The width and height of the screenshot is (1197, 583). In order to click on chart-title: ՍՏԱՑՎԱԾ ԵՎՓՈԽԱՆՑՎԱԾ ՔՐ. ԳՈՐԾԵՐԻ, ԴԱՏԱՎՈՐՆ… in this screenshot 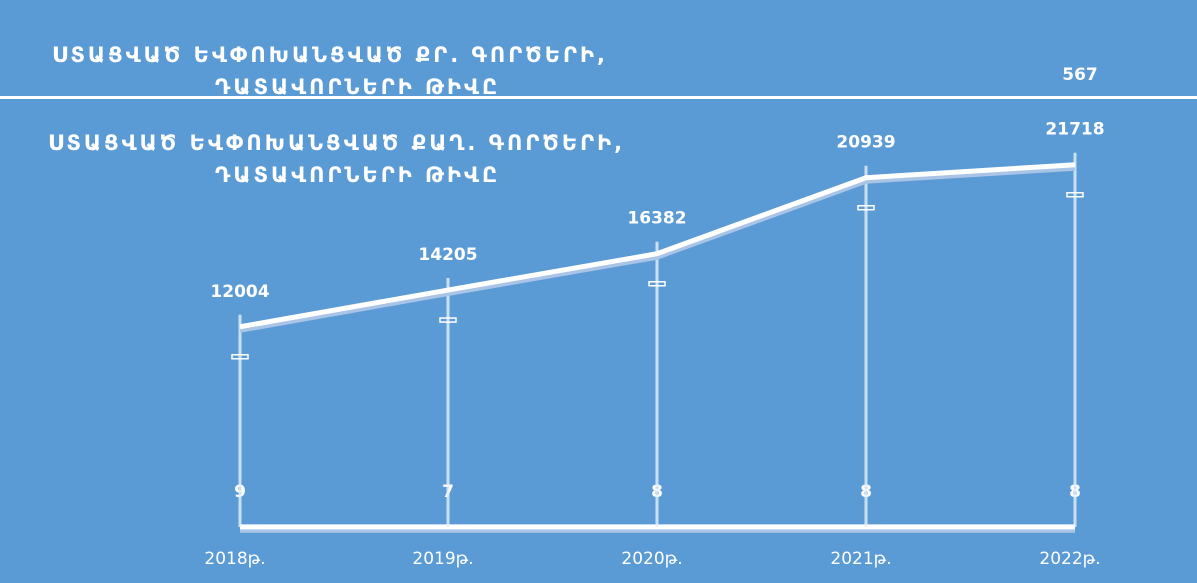, I will do `click(330, 71)`.